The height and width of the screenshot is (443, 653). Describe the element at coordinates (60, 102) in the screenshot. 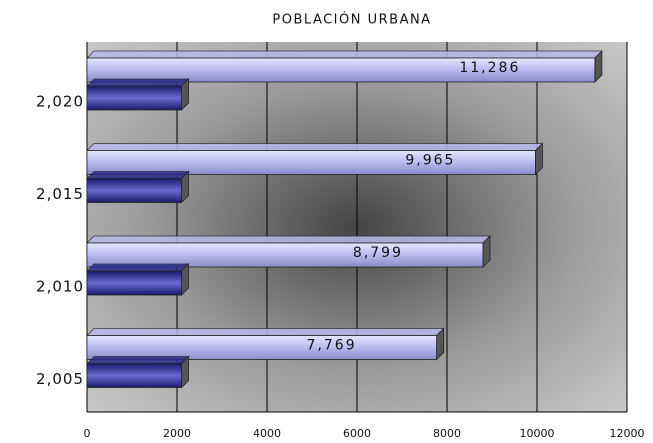

I see `y-tick-label: 2,020` at that location.